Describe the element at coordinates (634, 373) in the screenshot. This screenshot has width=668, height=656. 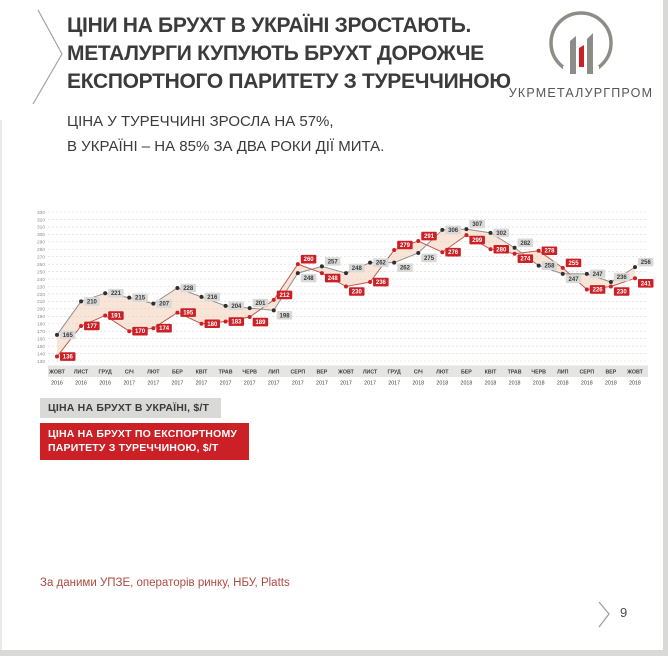
I see `x-axis-month-label: ЖОВТ` at that location.